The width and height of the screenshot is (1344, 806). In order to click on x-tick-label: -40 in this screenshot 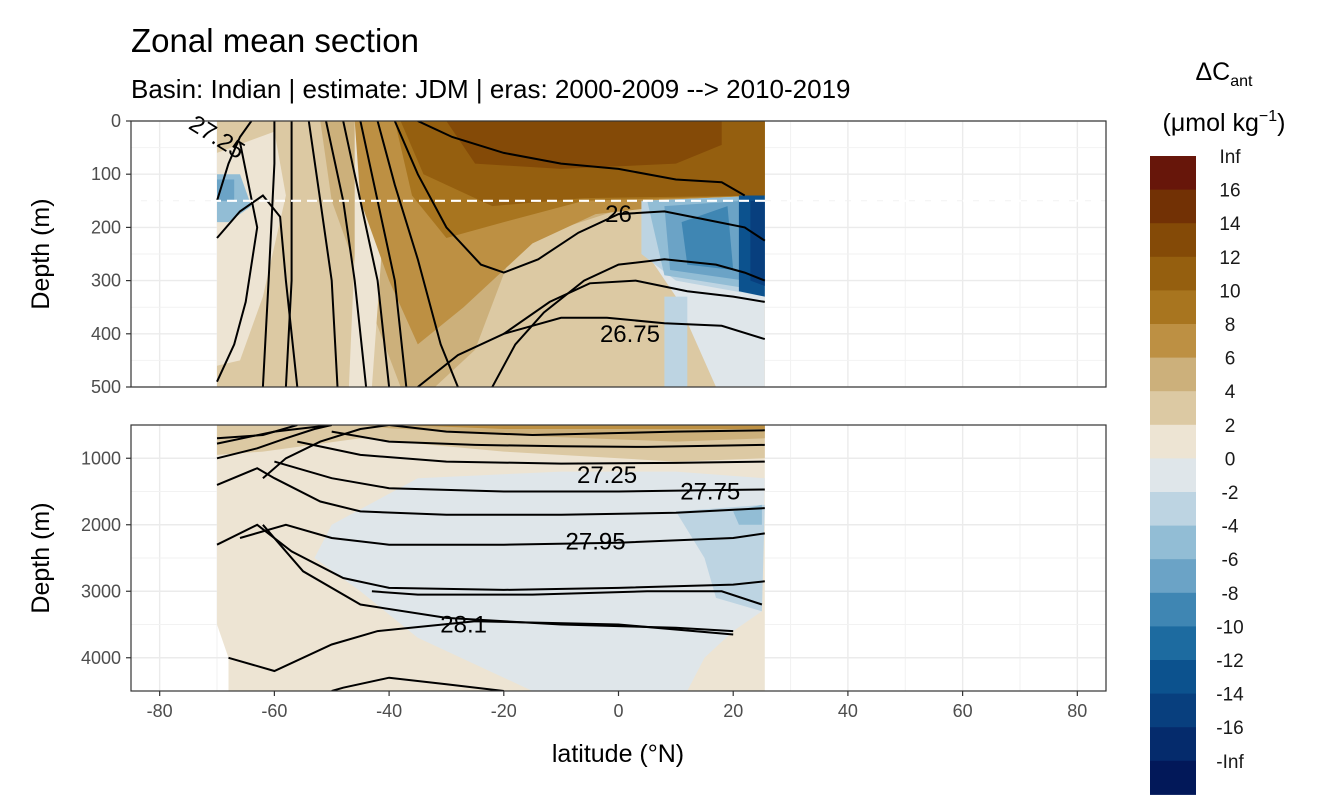, I will do `click(389, 711)`.